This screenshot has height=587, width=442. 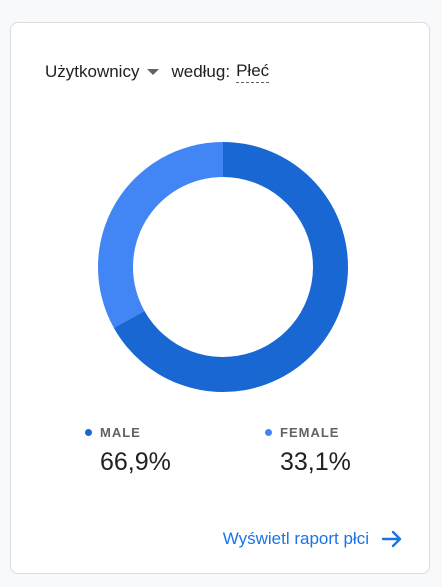 I want to click on legend-value-male: 66,9%, so click(x=135, y=462).